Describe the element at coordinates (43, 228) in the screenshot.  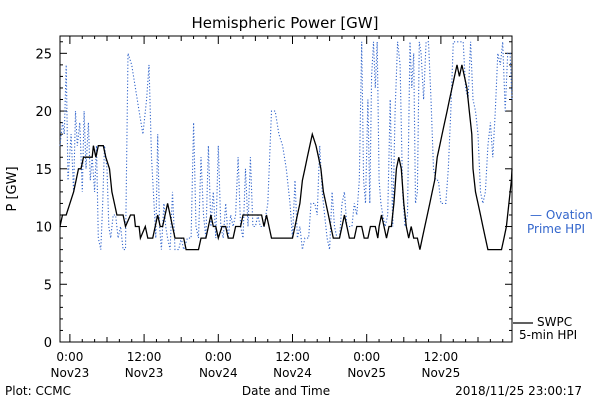
I see `y-tick-label: 10` at that location.